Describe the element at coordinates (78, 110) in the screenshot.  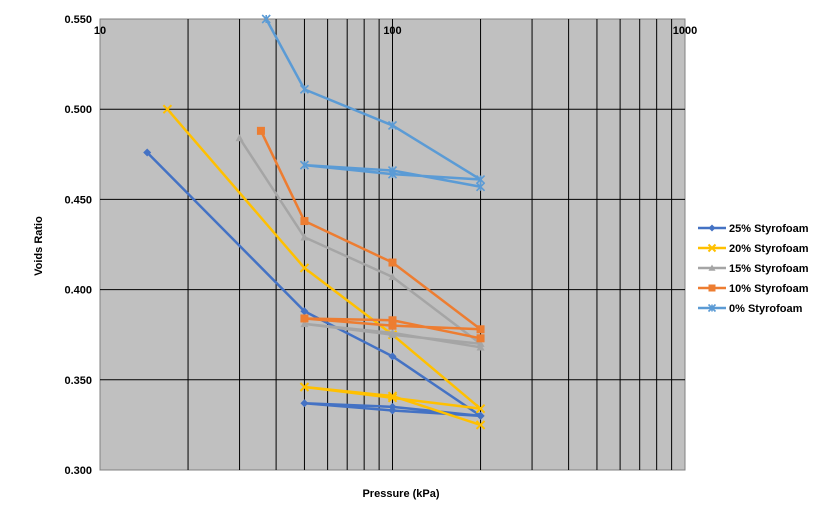
I see `y-tick-label: 0.500` at that location.